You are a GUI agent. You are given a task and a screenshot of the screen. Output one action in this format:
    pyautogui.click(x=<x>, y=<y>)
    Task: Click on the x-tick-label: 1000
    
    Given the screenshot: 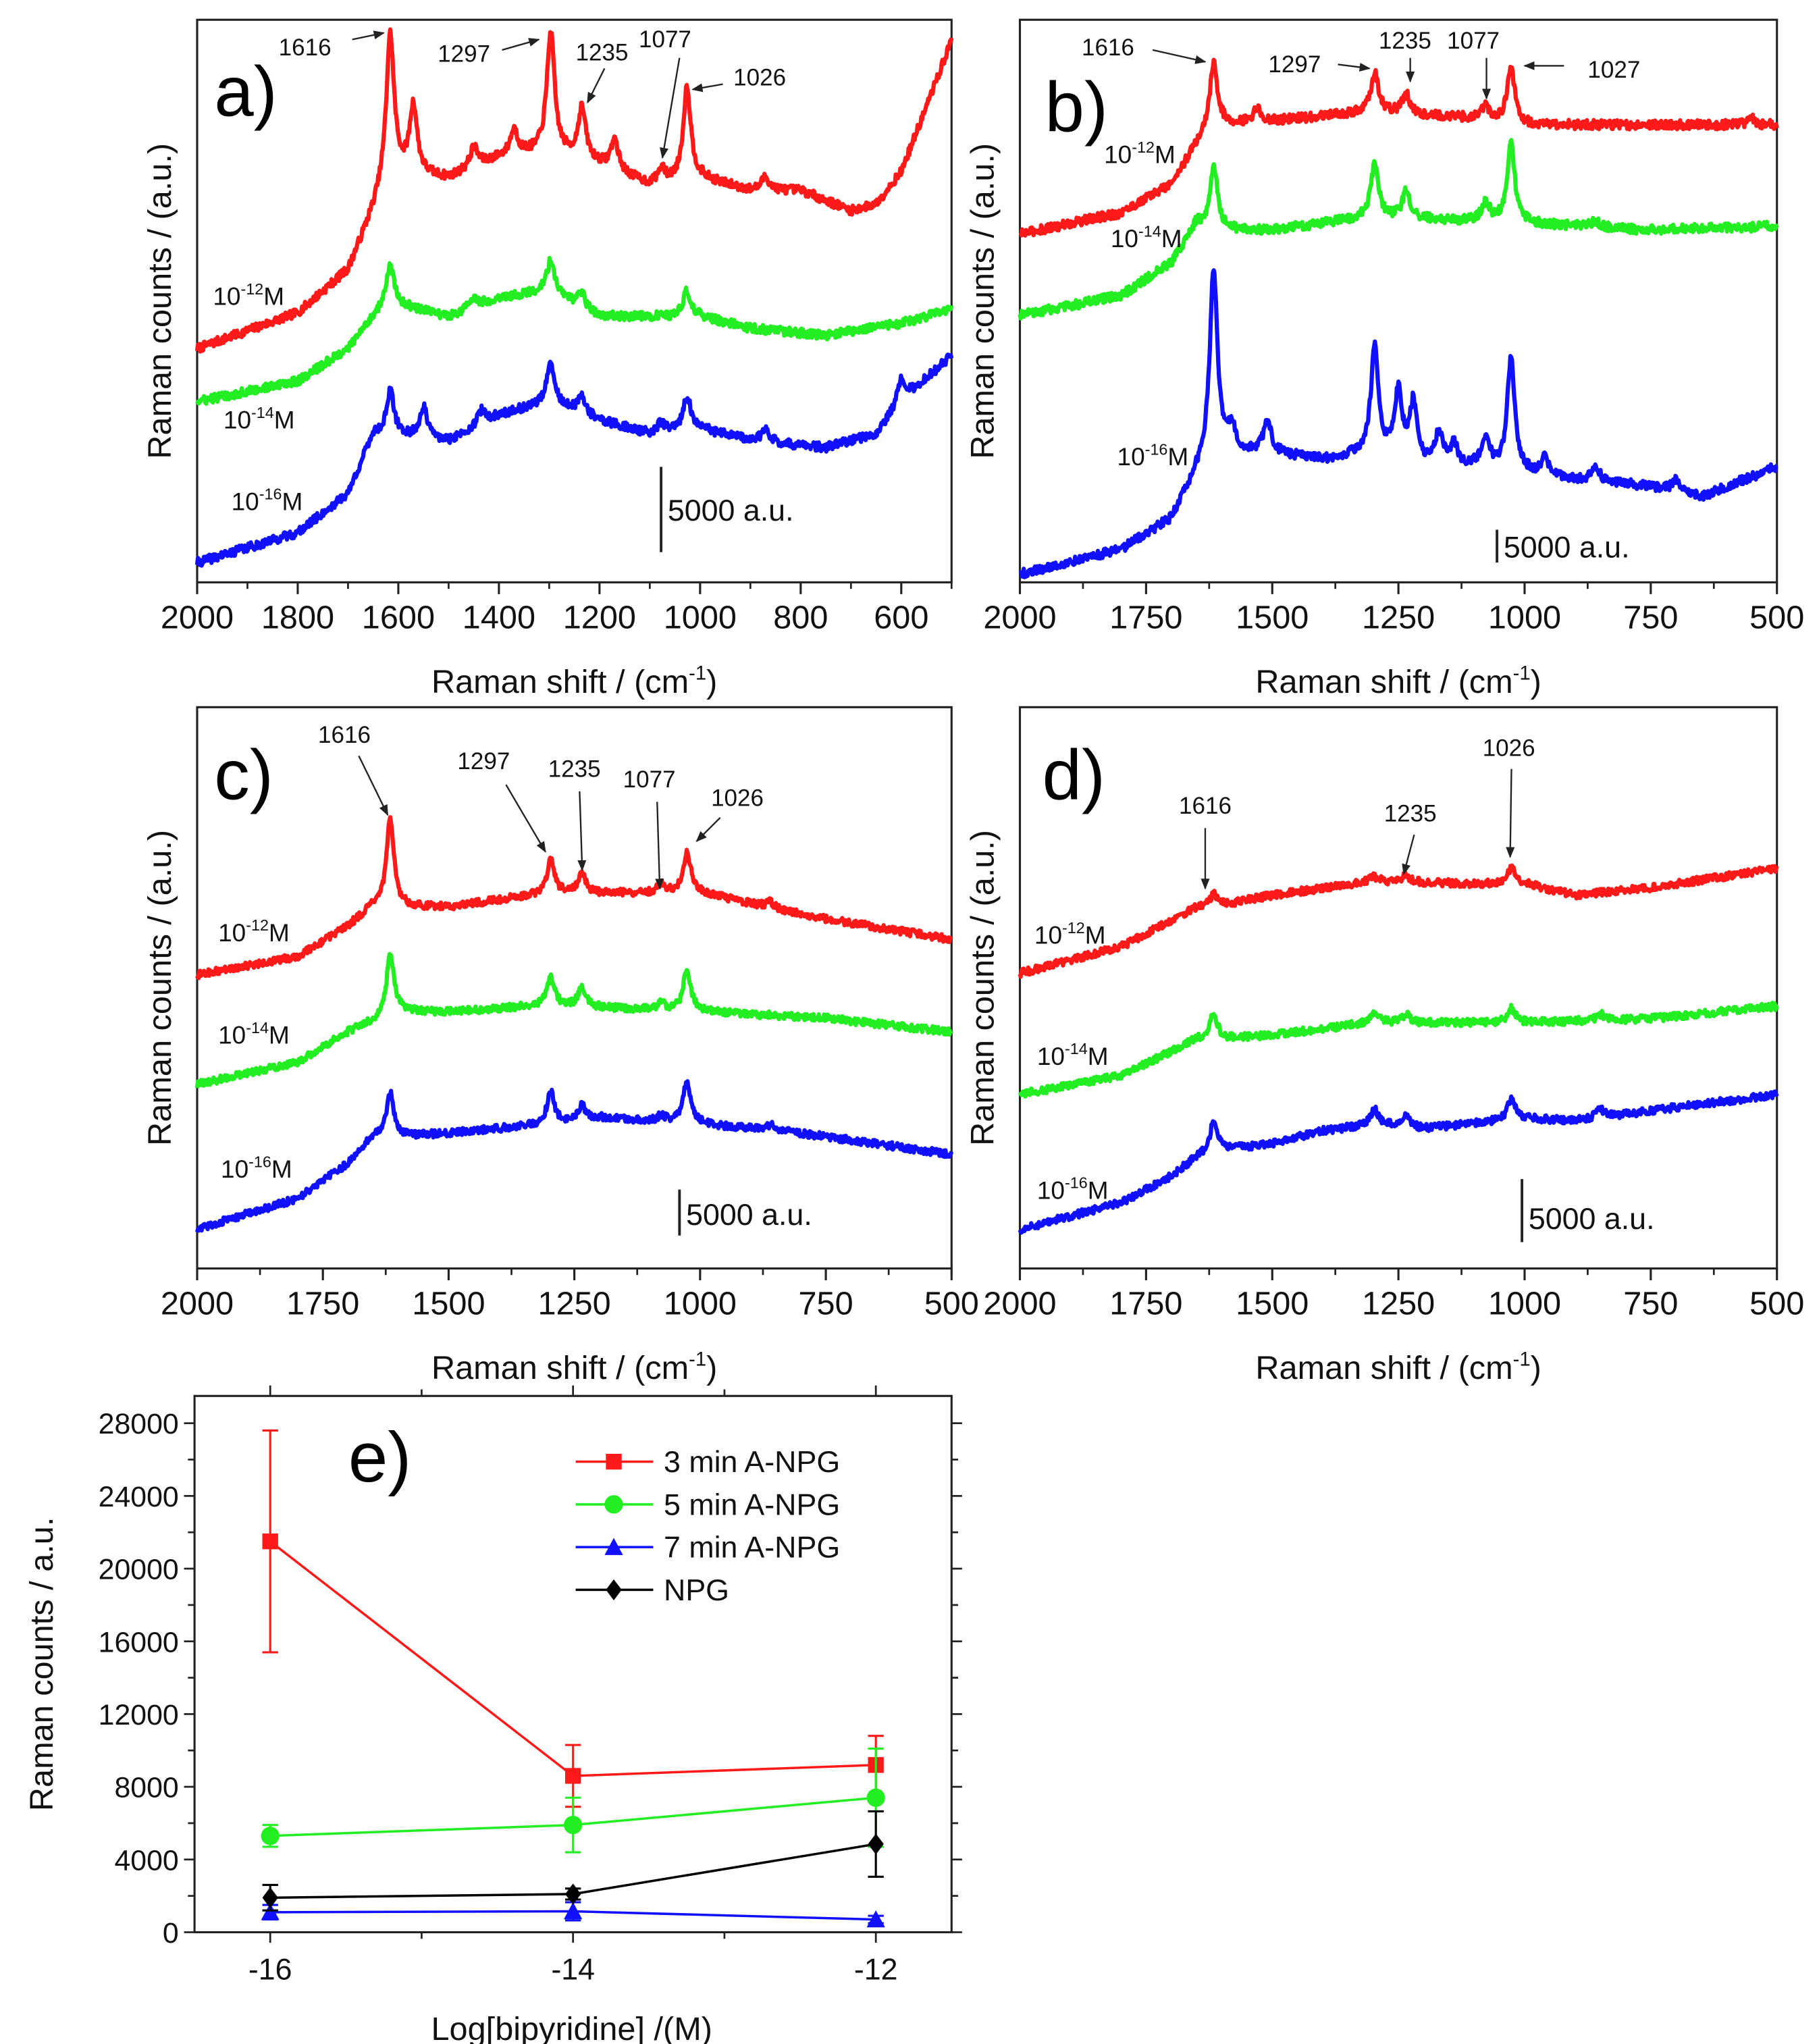 What is the action you would take?
    pyautogui.click(x=1524, y=1304)
    